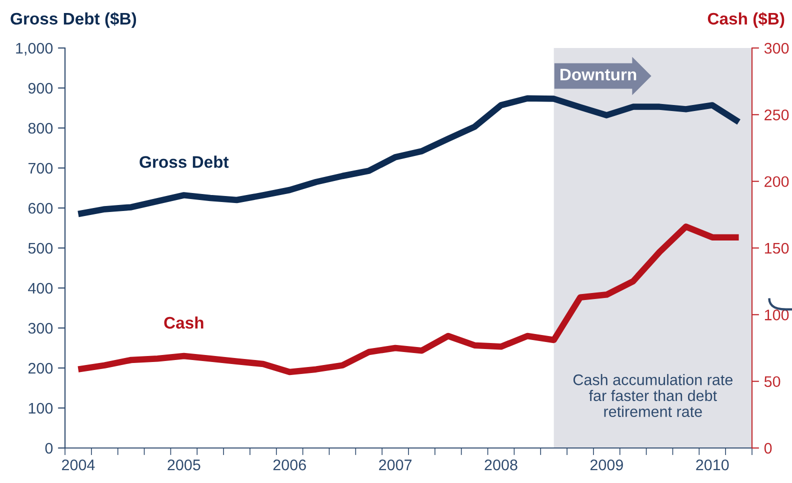 The height and width of the screenshot is (483, 792). Describe the element at coordinates (772, 382) in the screenshot. I see `y2-tick-label: 50` at that location.